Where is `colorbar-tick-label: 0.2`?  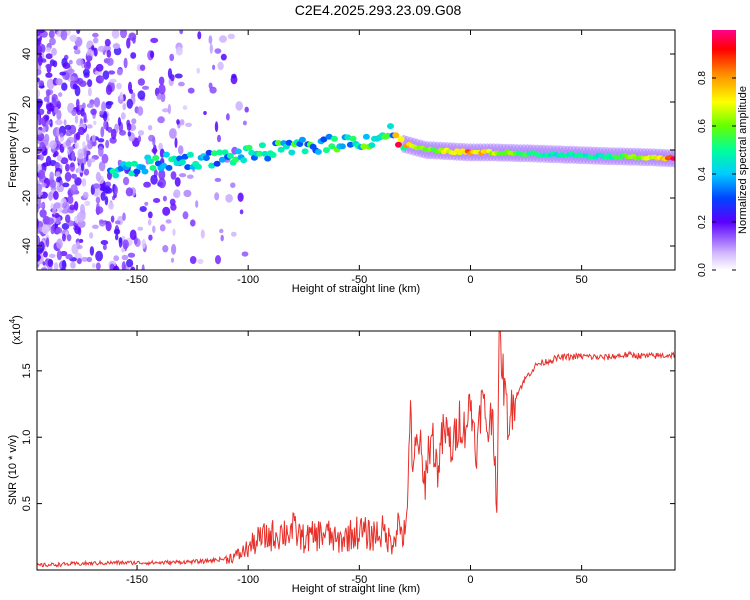 colorbar-tick-label: 0.2 is located at coordinates (702, 222).